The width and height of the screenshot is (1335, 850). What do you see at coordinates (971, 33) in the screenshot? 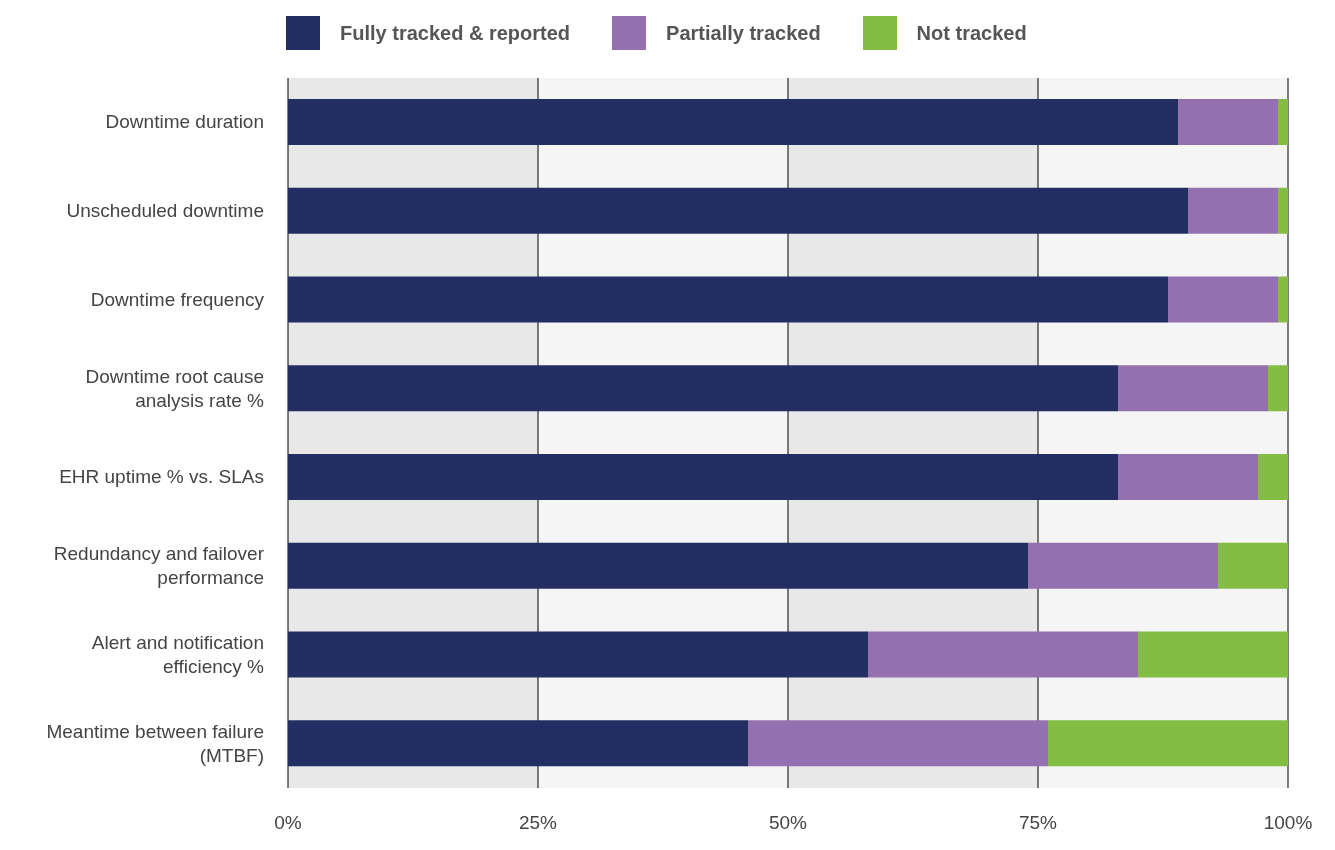
I see `legend-label: Not tracked` at bounding box center [971, 33].